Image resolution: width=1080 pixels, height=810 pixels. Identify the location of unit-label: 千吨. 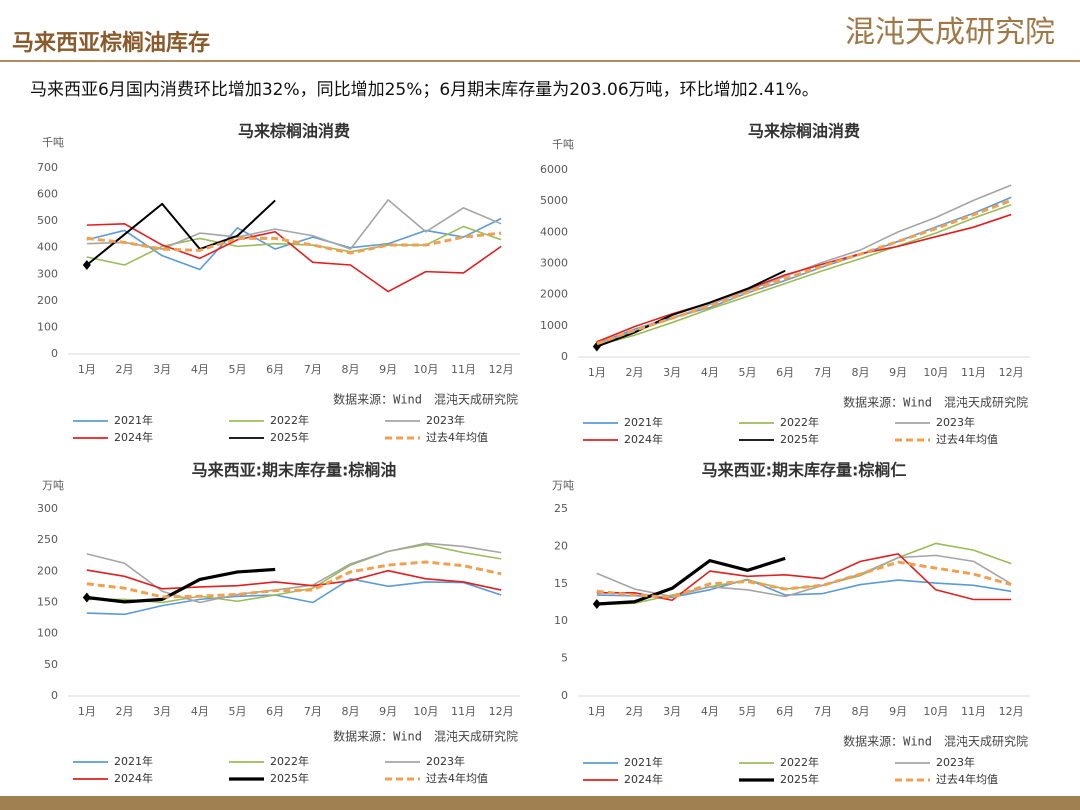
(563, 144).